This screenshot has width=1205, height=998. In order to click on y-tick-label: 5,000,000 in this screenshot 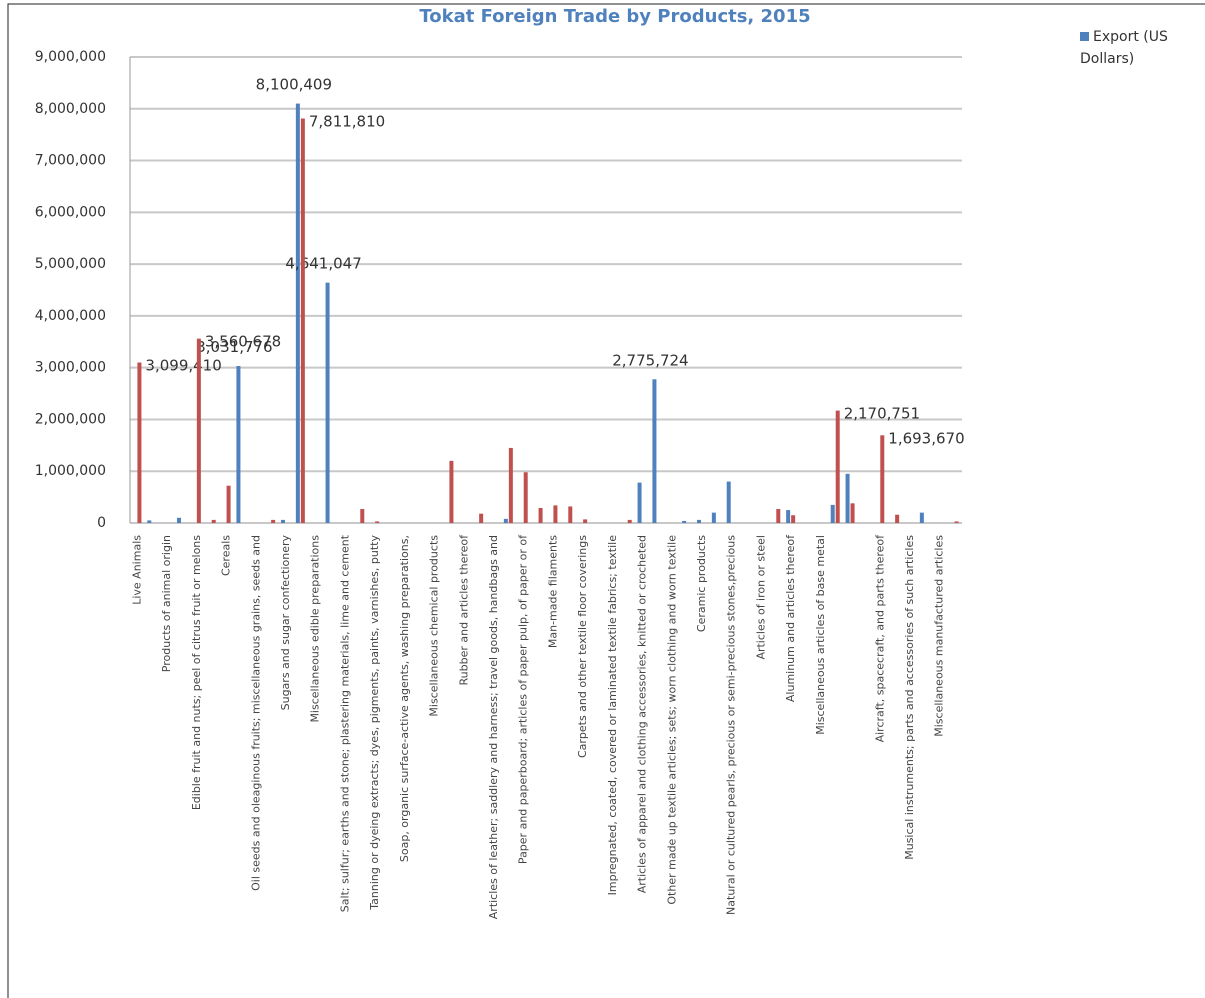, I will do `click(70, 264)`.